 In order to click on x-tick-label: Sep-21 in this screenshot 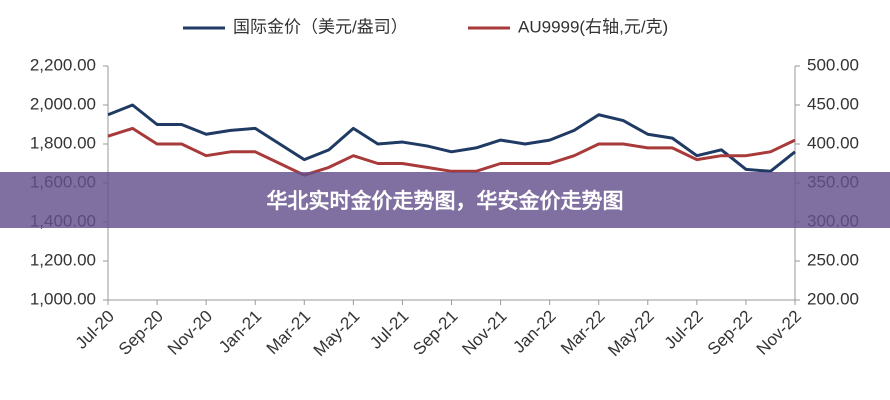, I will do `click(435, 333)`.